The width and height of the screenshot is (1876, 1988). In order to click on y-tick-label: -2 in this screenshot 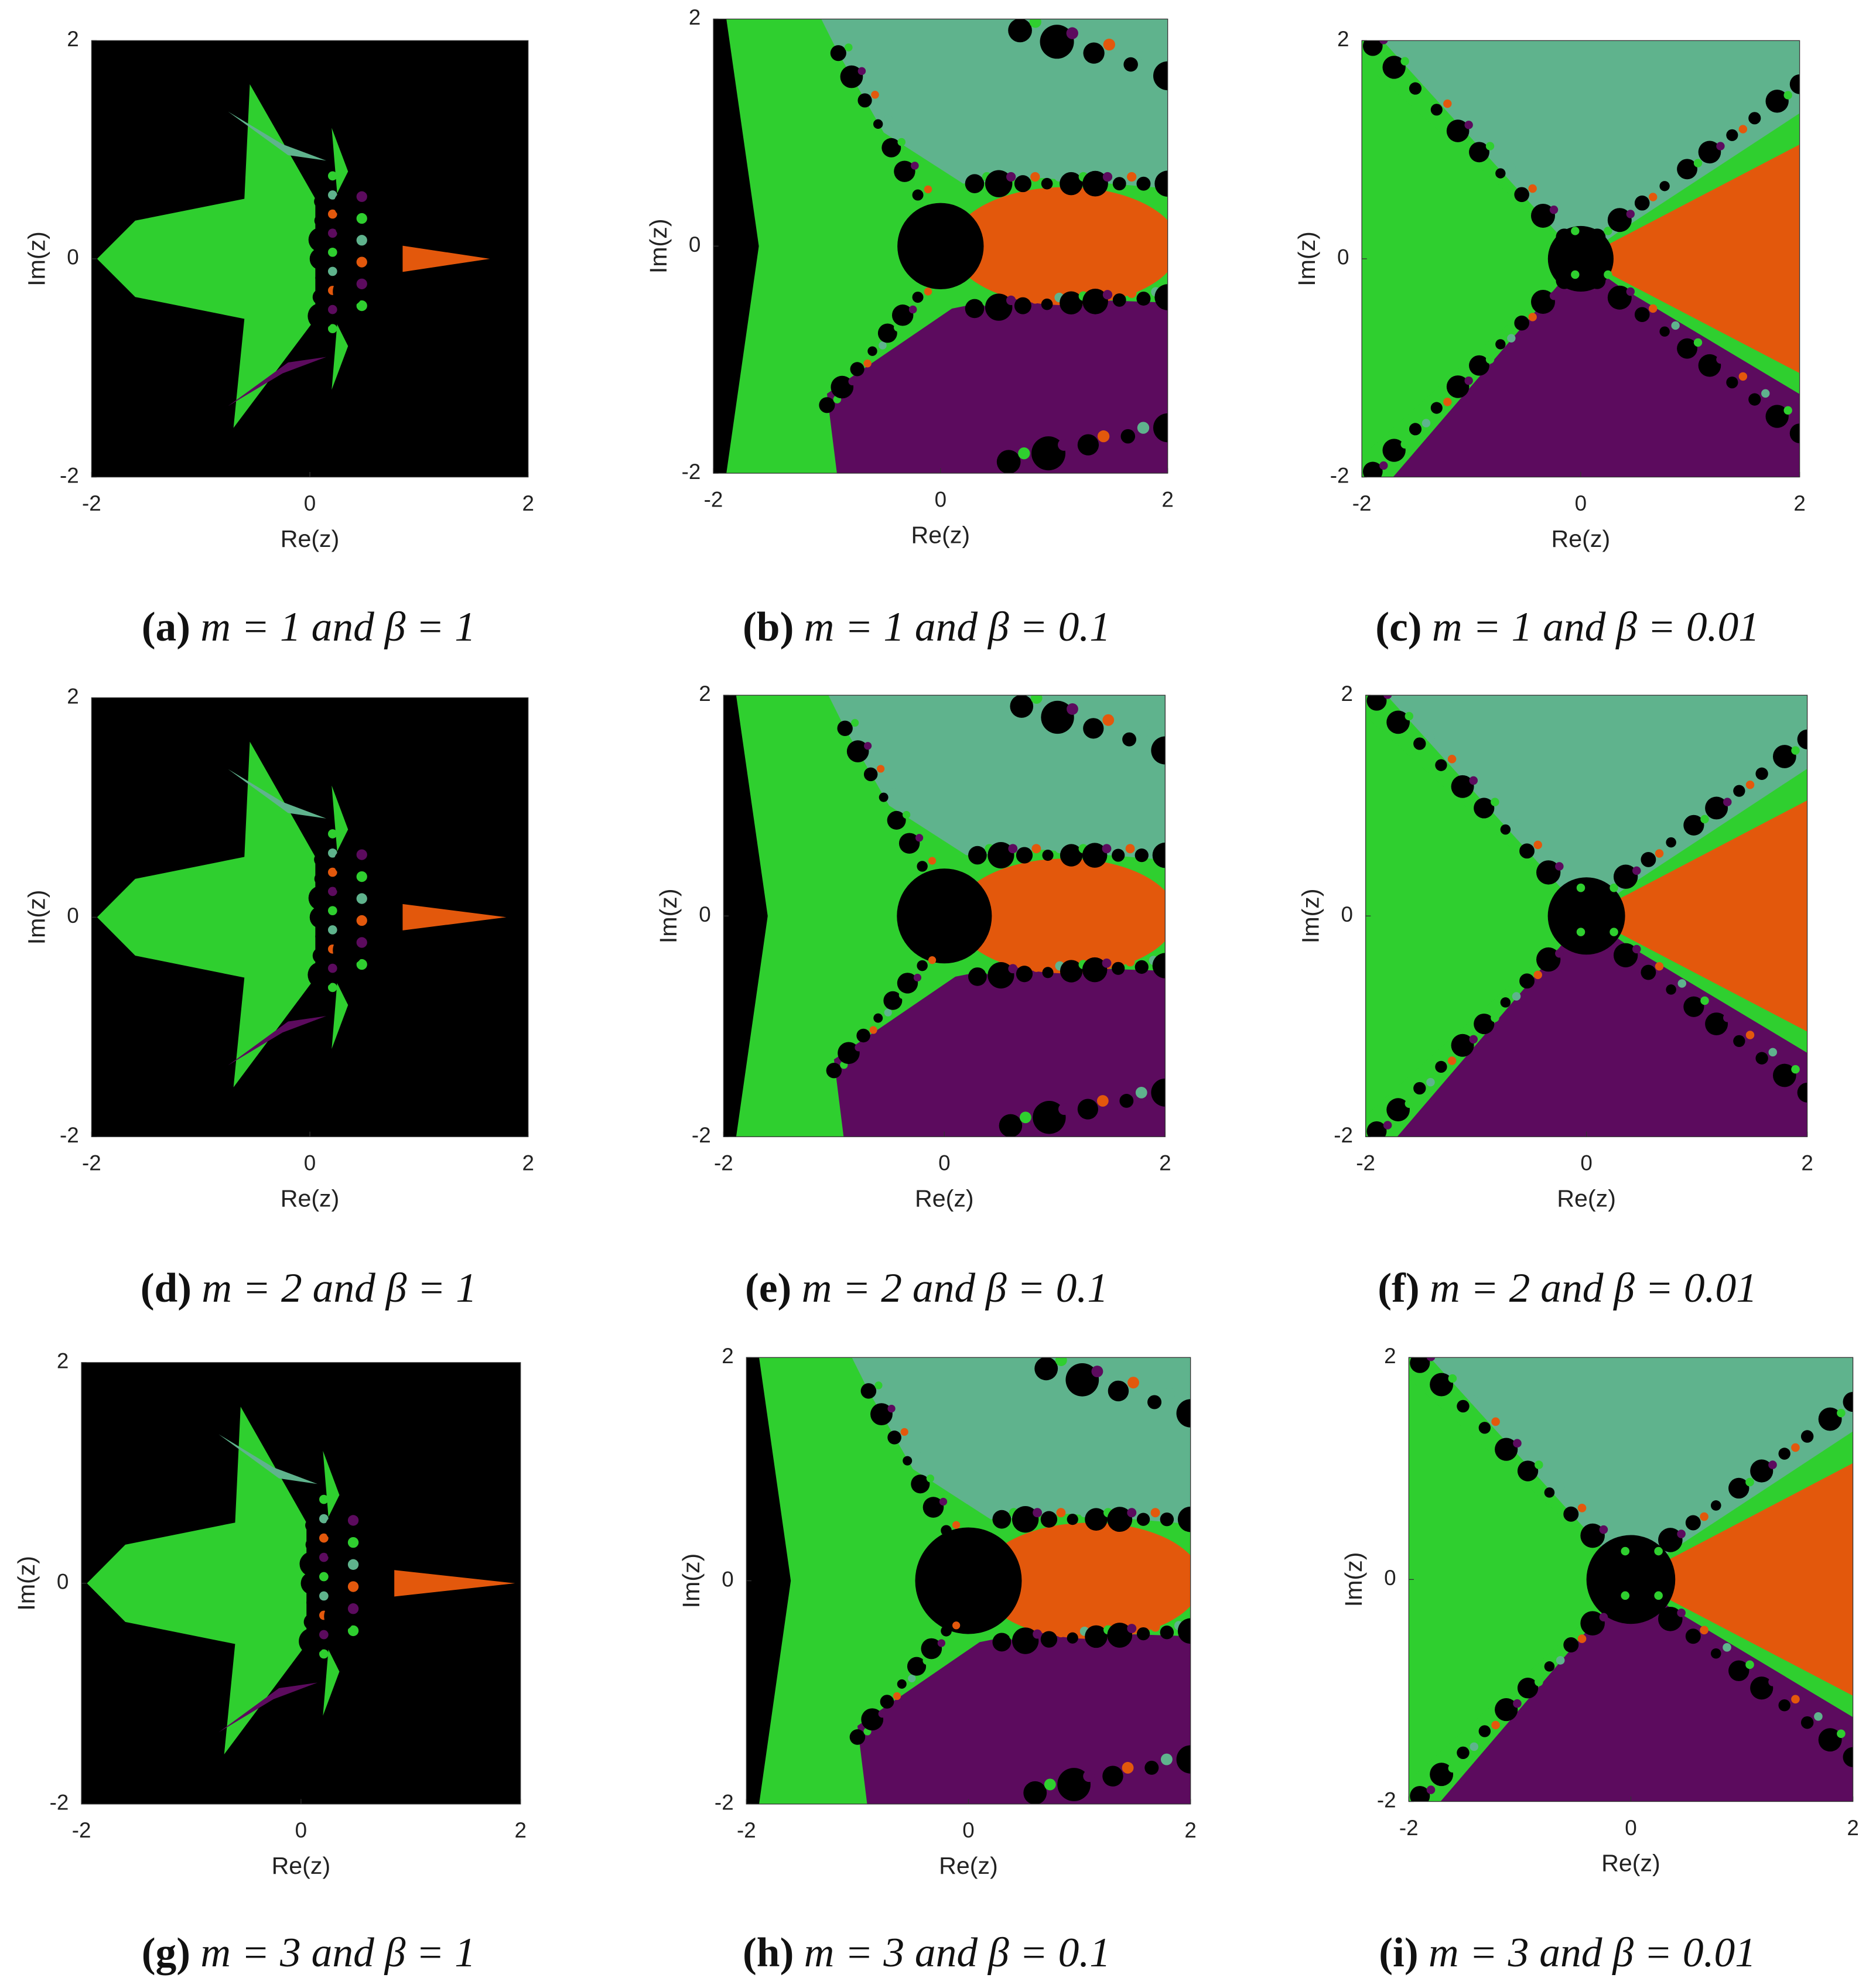, I will do `click(59, 1803)`.